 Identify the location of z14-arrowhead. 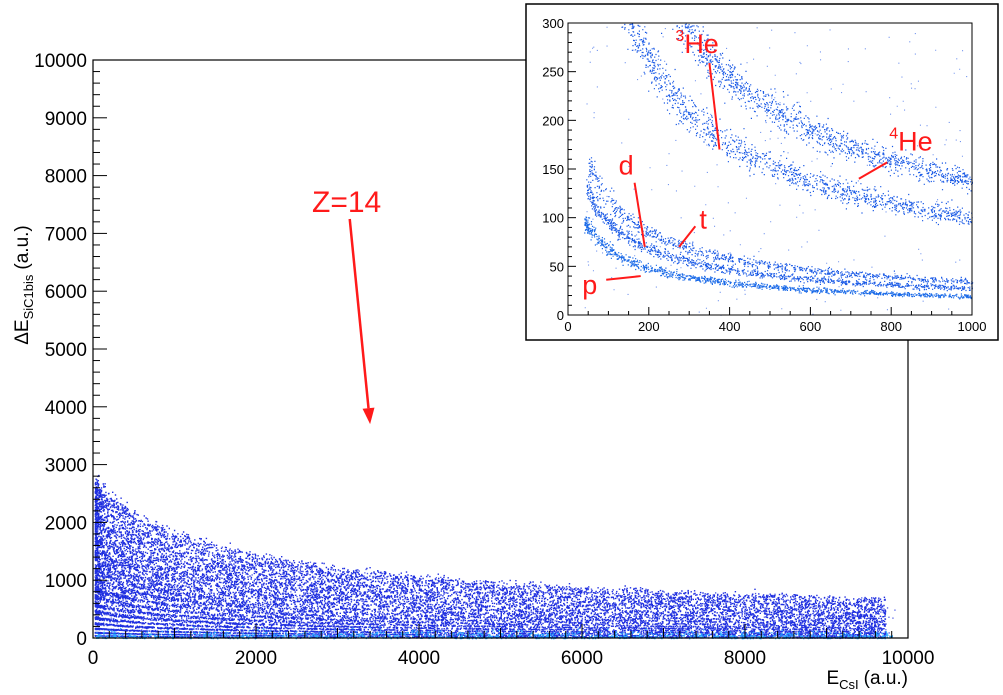
(368, 416).